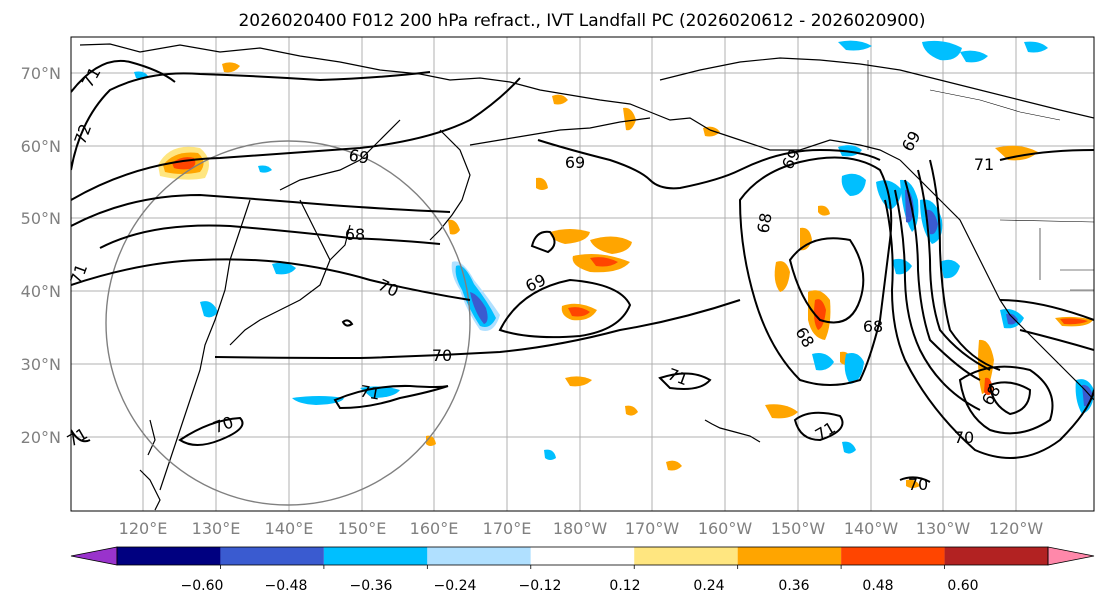 This screenshot has width=1105, height=604. What do you see at coordinates (725, 528) in the screenshot?
I see `lon-label: 160°W` at bounding box center [725, 528].